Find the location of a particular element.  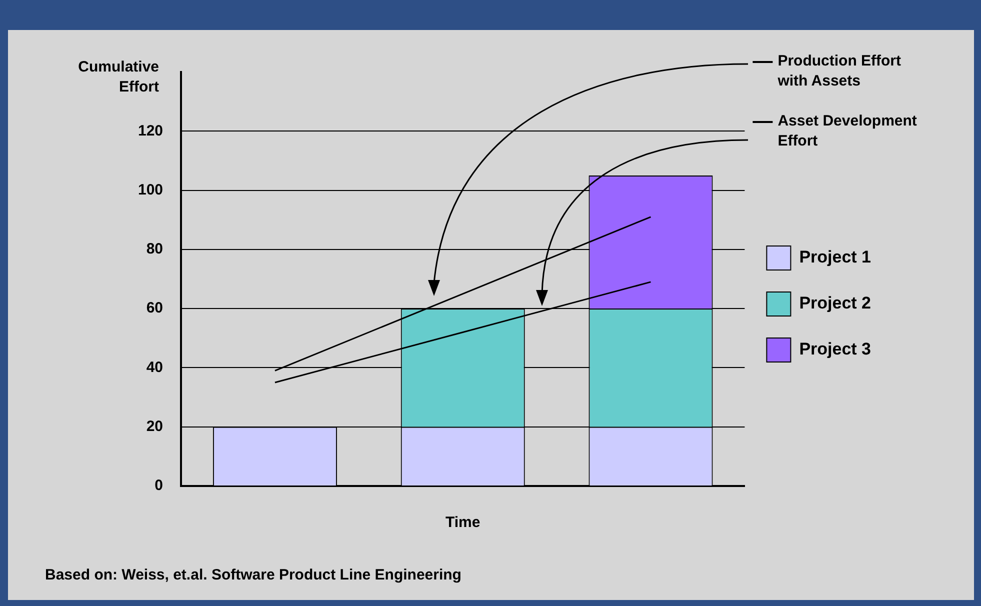

y-tick-label: 20 is located at coordinates (155, 426).